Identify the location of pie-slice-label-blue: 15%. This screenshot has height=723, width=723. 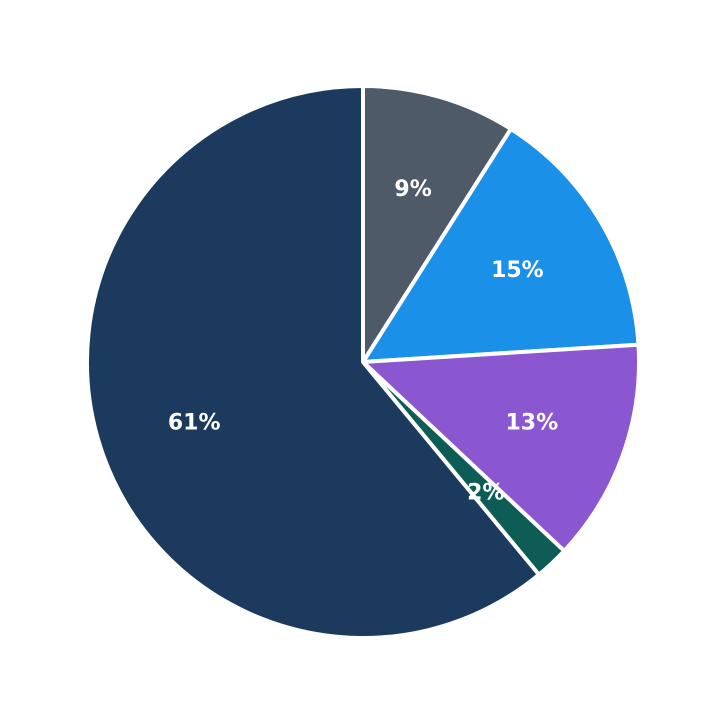
(517, 270).